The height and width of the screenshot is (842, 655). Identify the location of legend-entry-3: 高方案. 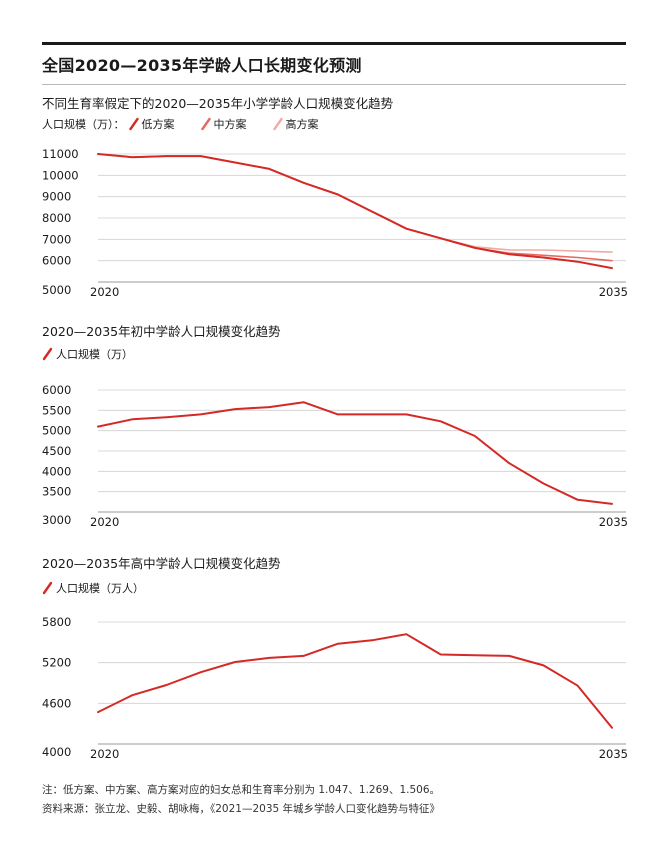
(302, 124).